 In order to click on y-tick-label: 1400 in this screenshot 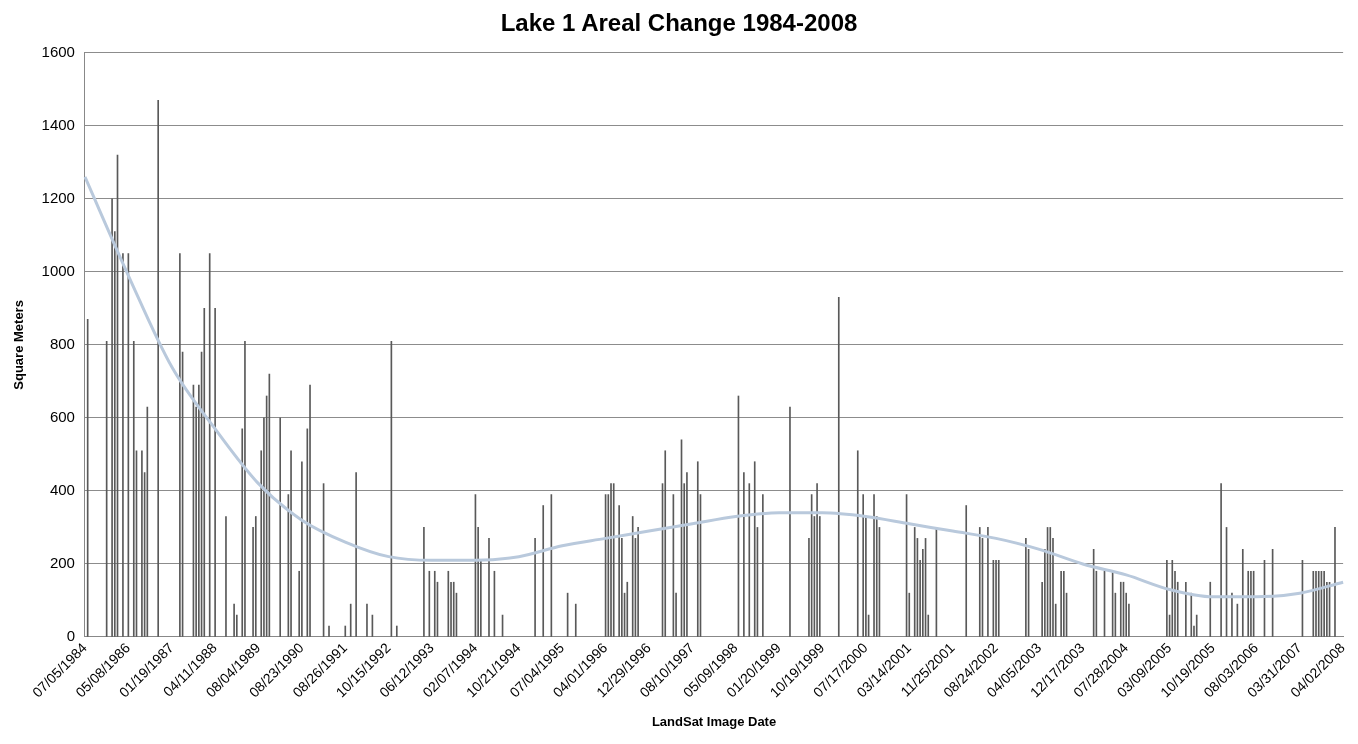, I will do `click(58, 124)`.